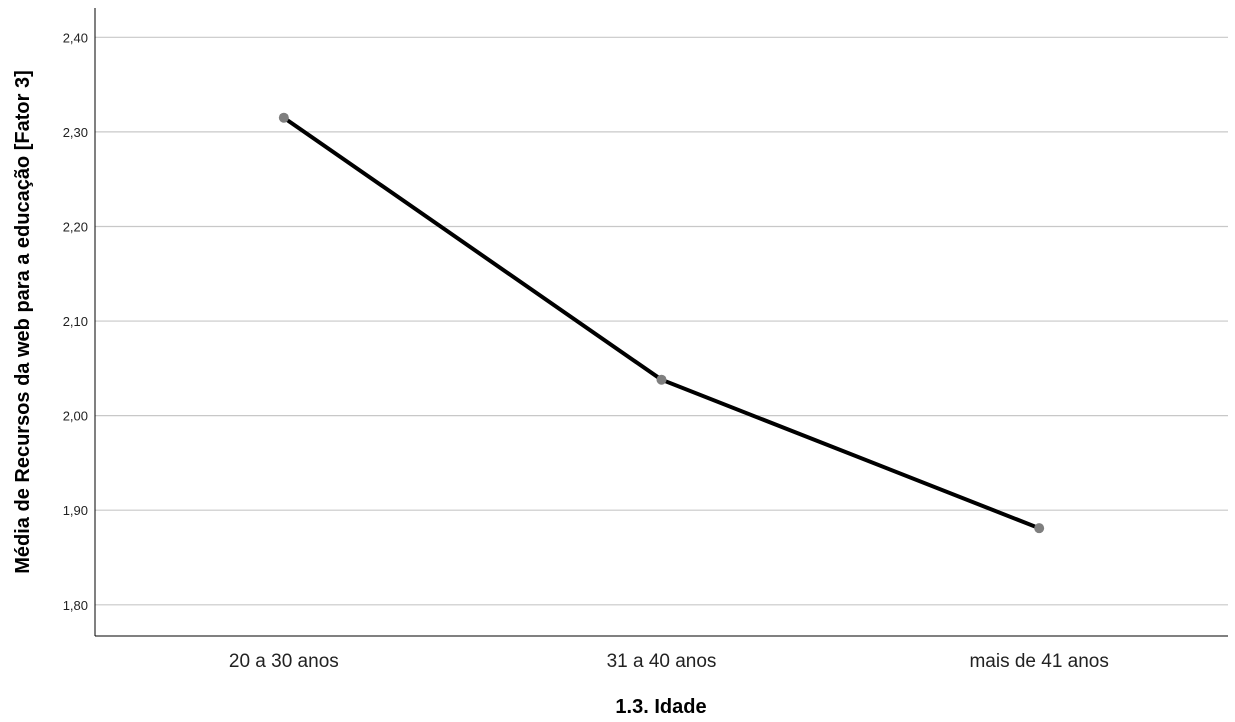 The height and width of the screenshot is (722, 1235). I want to click on x-tick-labels: 20 a 30 anos 31 a 40 anos mais de 41 anos, so click(669, 661).